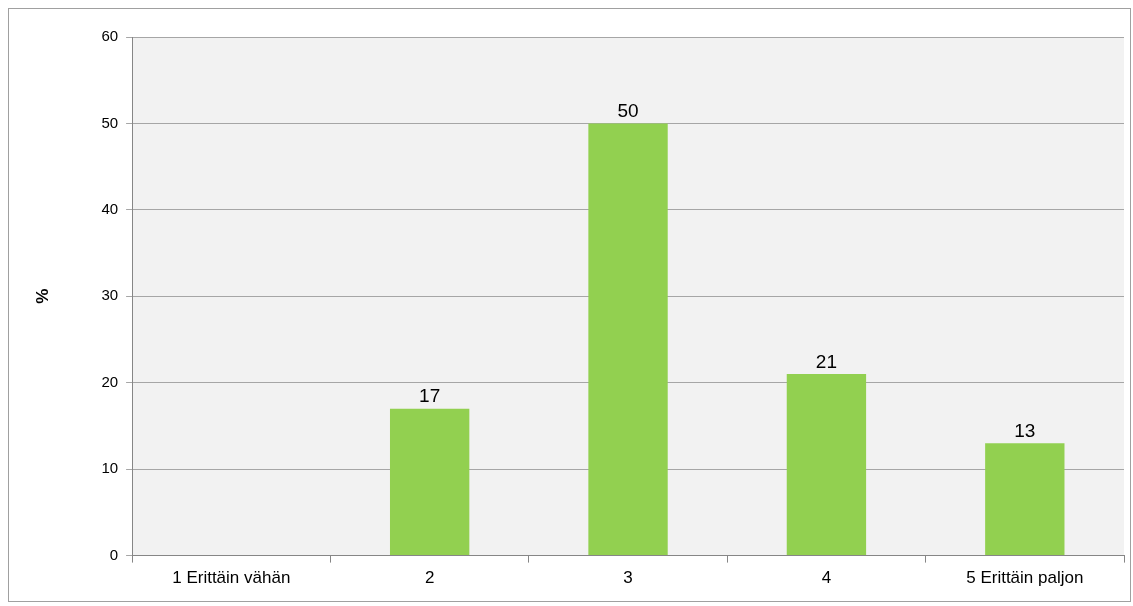 The height and width of the screenshot is (606, 1133). I want to click on y-tick-label: 50, so click(110, 122).